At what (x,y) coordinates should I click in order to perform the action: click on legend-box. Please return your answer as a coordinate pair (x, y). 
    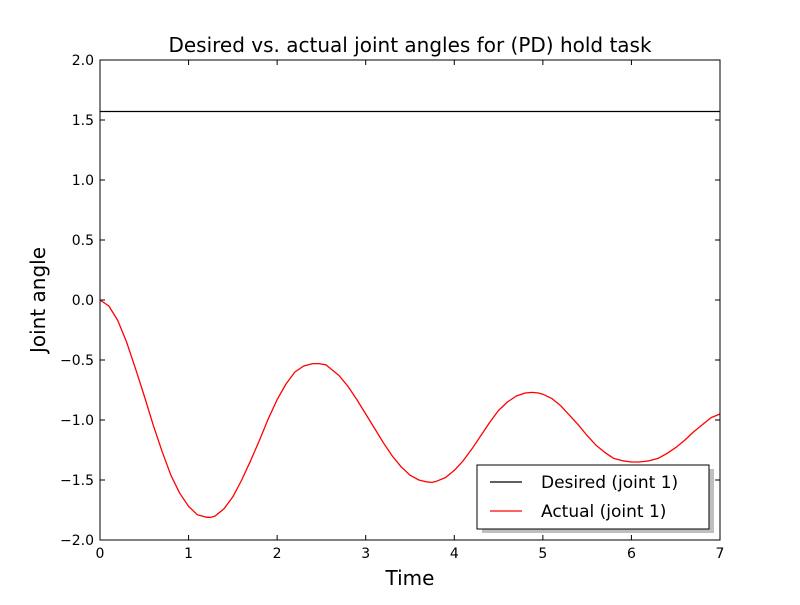
    Looking at the image, I should click on (593, 497).